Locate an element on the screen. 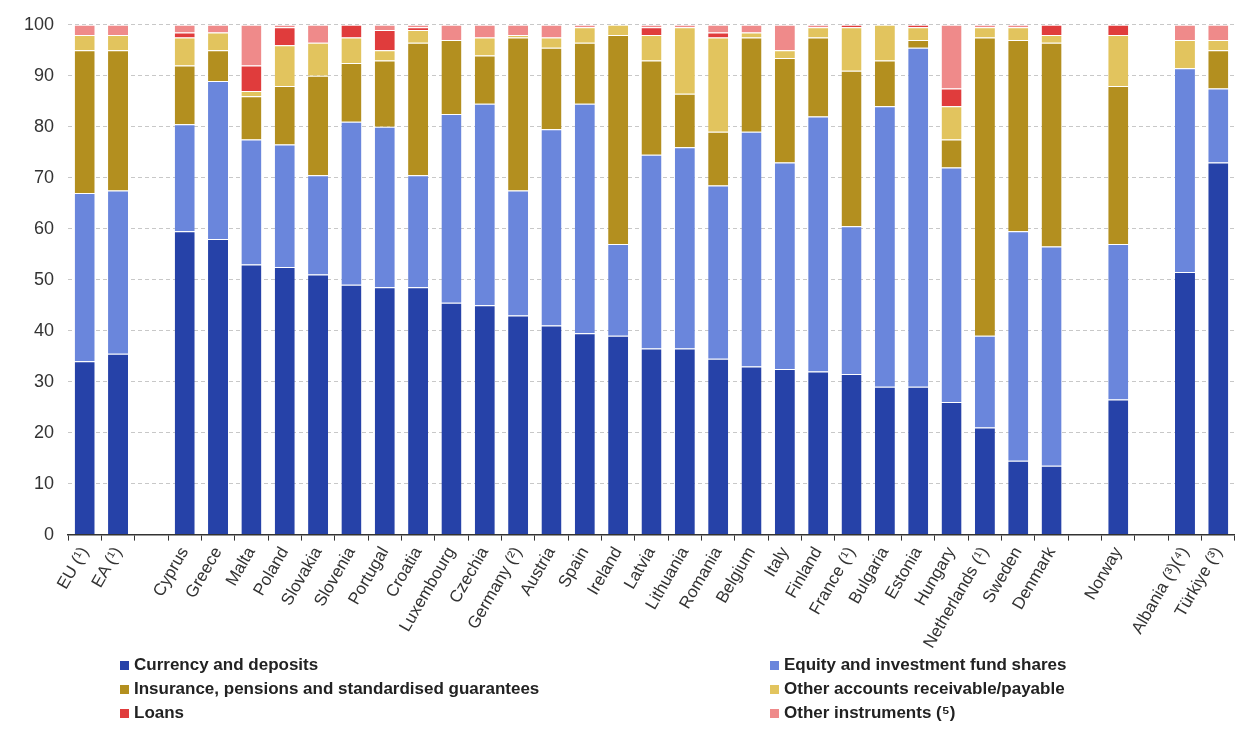 Image resolution: width=1239 pixels, height=749 pixels. y-tick-label: 70 is located at coordinates (44, 176).